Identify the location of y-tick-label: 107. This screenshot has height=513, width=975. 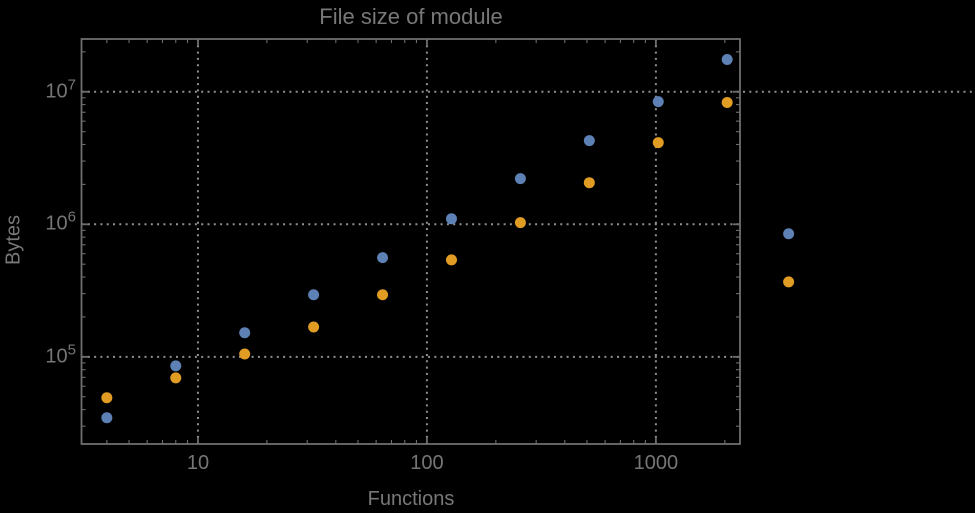
(38, 89).